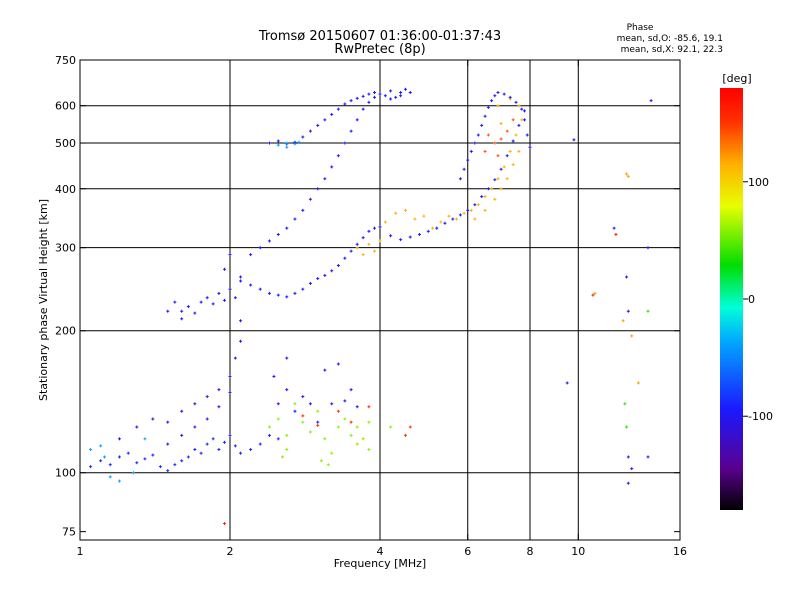 The image size is (800, 600). I want to click on x-axis-label: Frequency [MHz], so click(380, 563).